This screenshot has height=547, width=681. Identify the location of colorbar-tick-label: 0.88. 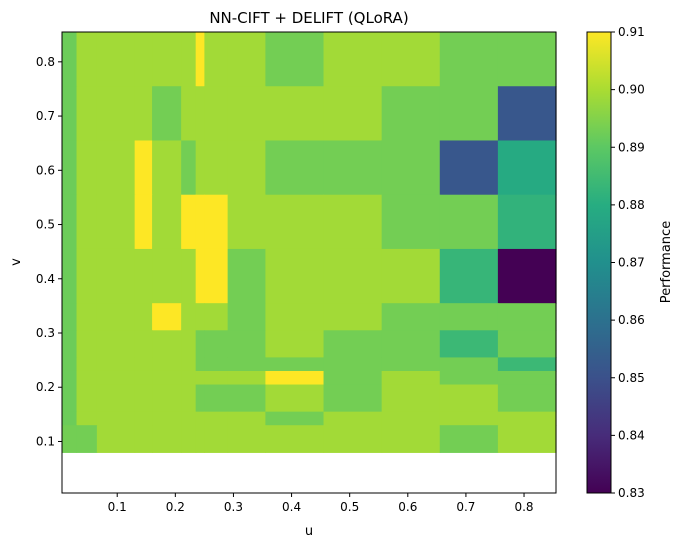
(631, 205).